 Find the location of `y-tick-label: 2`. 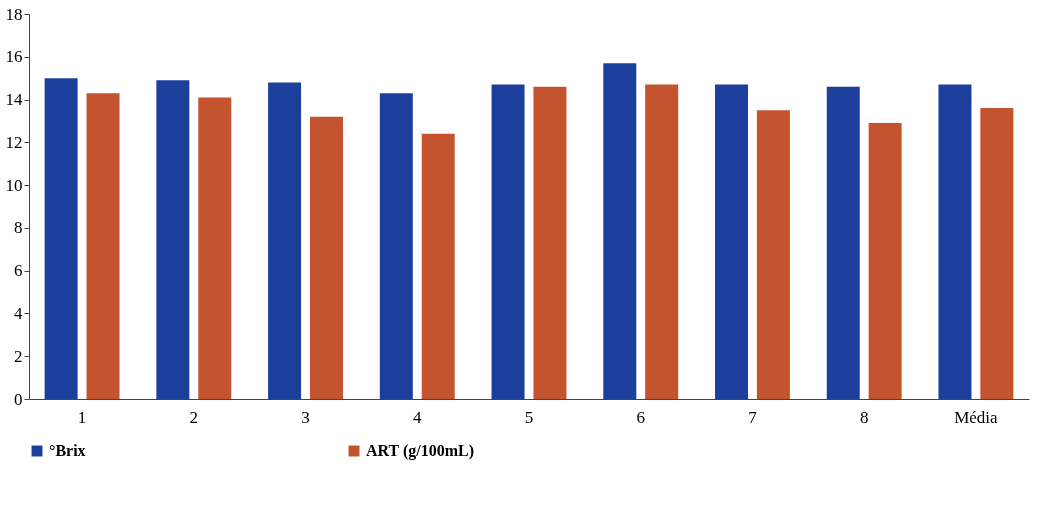

y-tick-label: 2 is located at coordinates (18, 356).